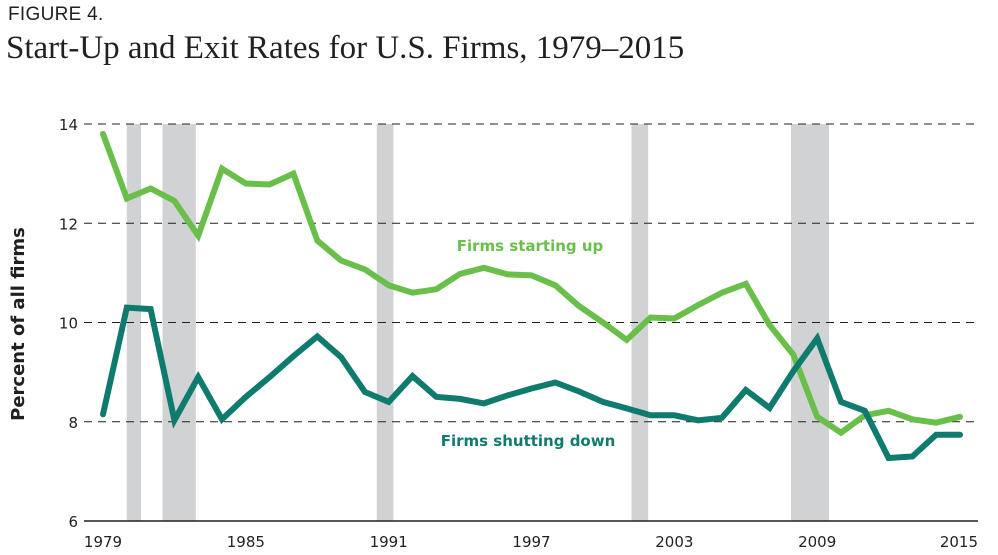 The image size is (998, 555). Describe the element at coordinates (530, 246) in the screenshot. I see `series-label-starting-up: Firms starting up` at that location.